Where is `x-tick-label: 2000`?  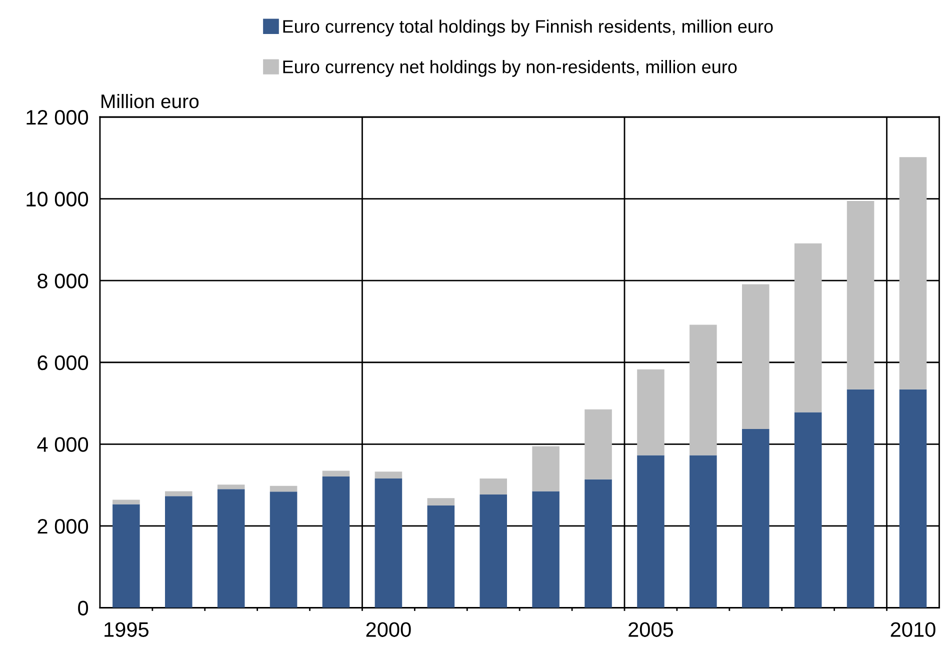
x-tick-label: 2000 is located at coordinates (388, 629).